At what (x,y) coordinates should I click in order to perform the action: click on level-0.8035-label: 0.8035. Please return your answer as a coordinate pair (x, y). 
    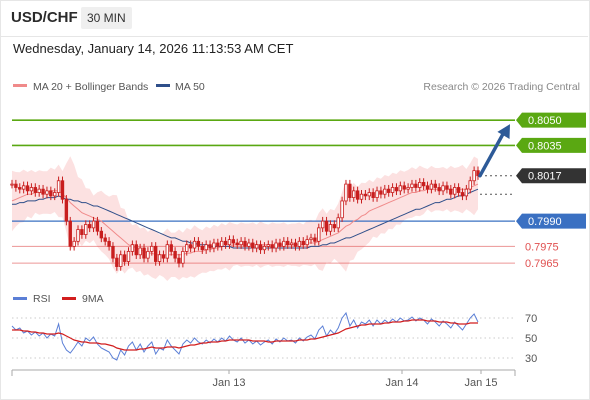
    Looking at the image, I should click on (545, 146).